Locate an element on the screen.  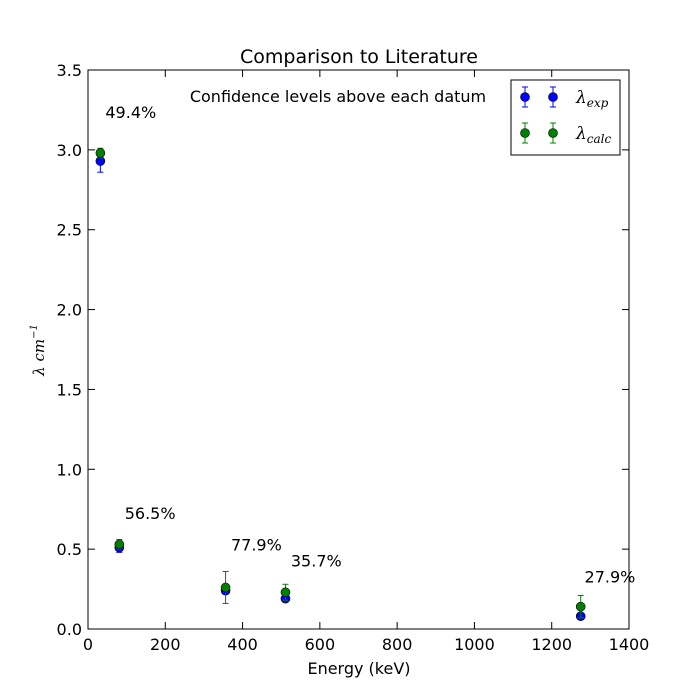
x-tick-label: 400 is located at coordinates (242, 644).